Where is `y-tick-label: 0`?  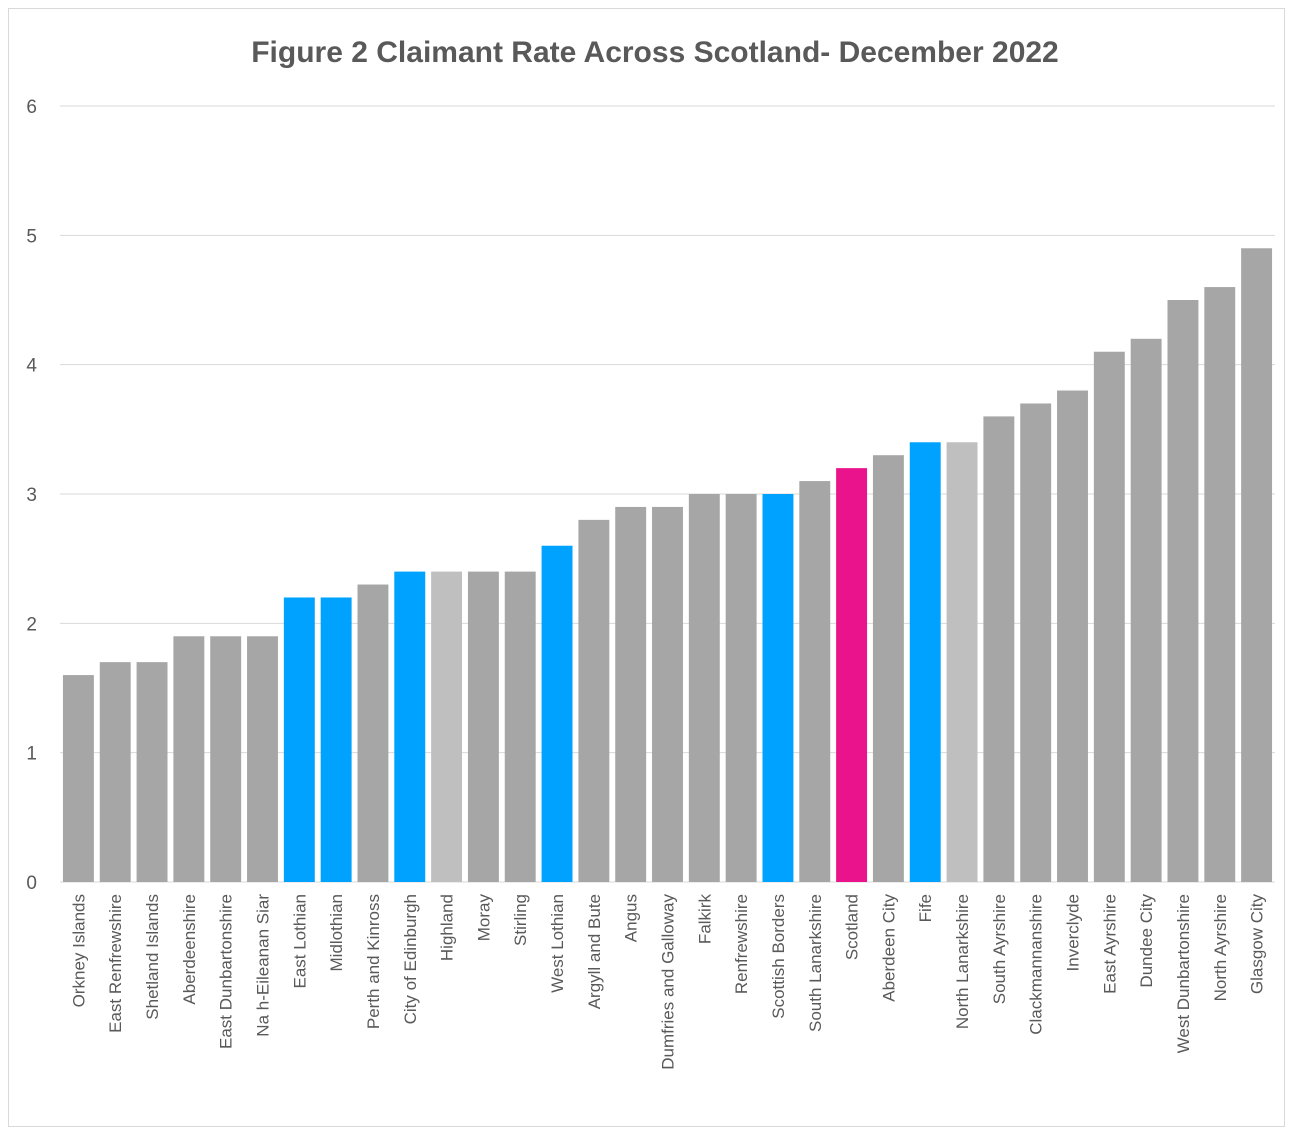
y-tick-label: 0 is located at coordinates (31, 883).